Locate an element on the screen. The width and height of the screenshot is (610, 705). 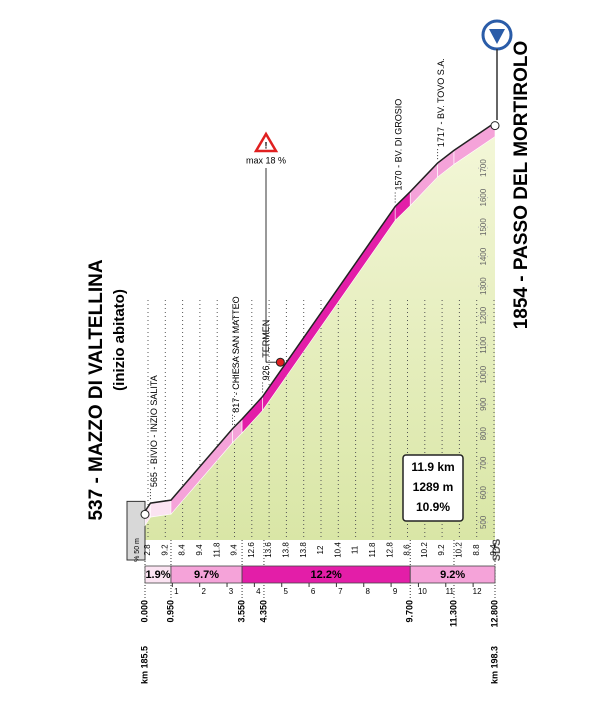
y-tick-label: 900 is located at coordinates (483, 404).